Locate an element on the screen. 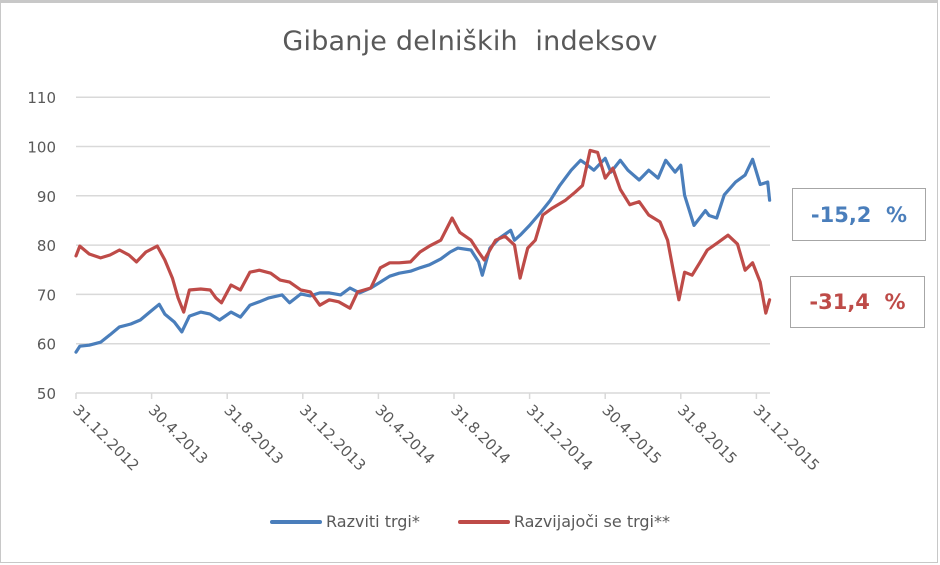  developed-markets-change-box: -15,2 % is located at coordinates (859, 214).